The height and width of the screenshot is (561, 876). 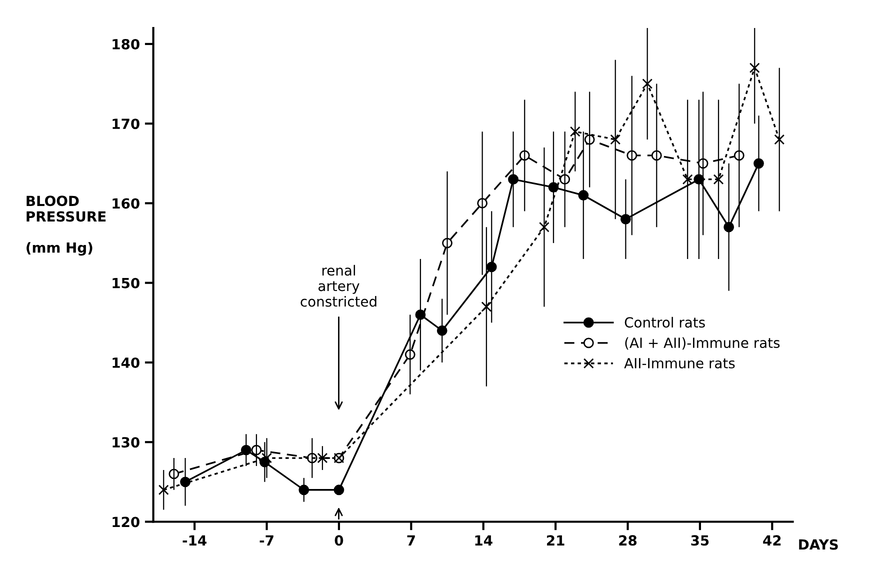 I want to click on legend-label: AII-Immune rats, so click(x=679, y=363).